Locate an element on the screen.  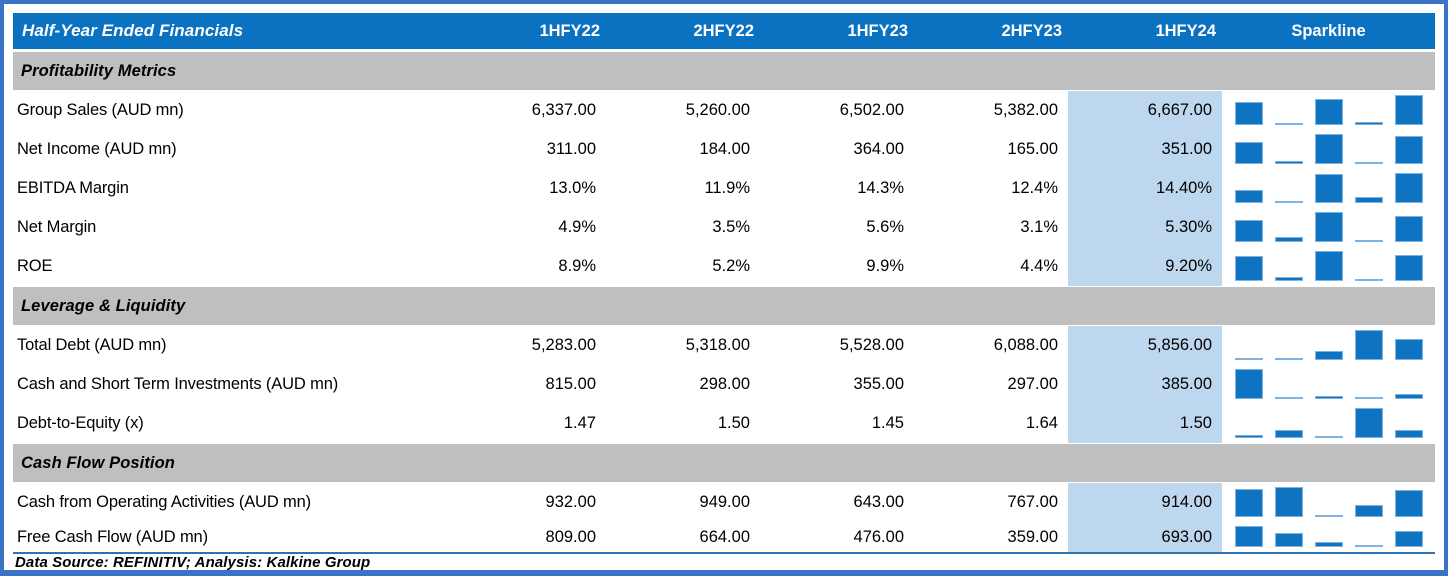
cell-value: 949.00 is located at coordinates (724, 502).